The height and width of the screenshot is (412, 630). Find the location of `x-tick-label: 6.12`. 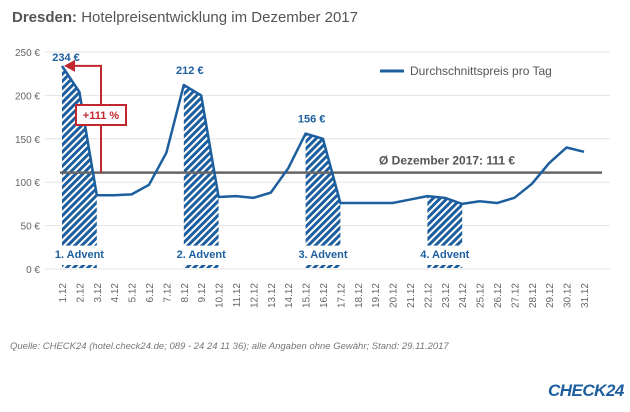

x-tick-label: 6.12 is located at coordinates (150, 293).